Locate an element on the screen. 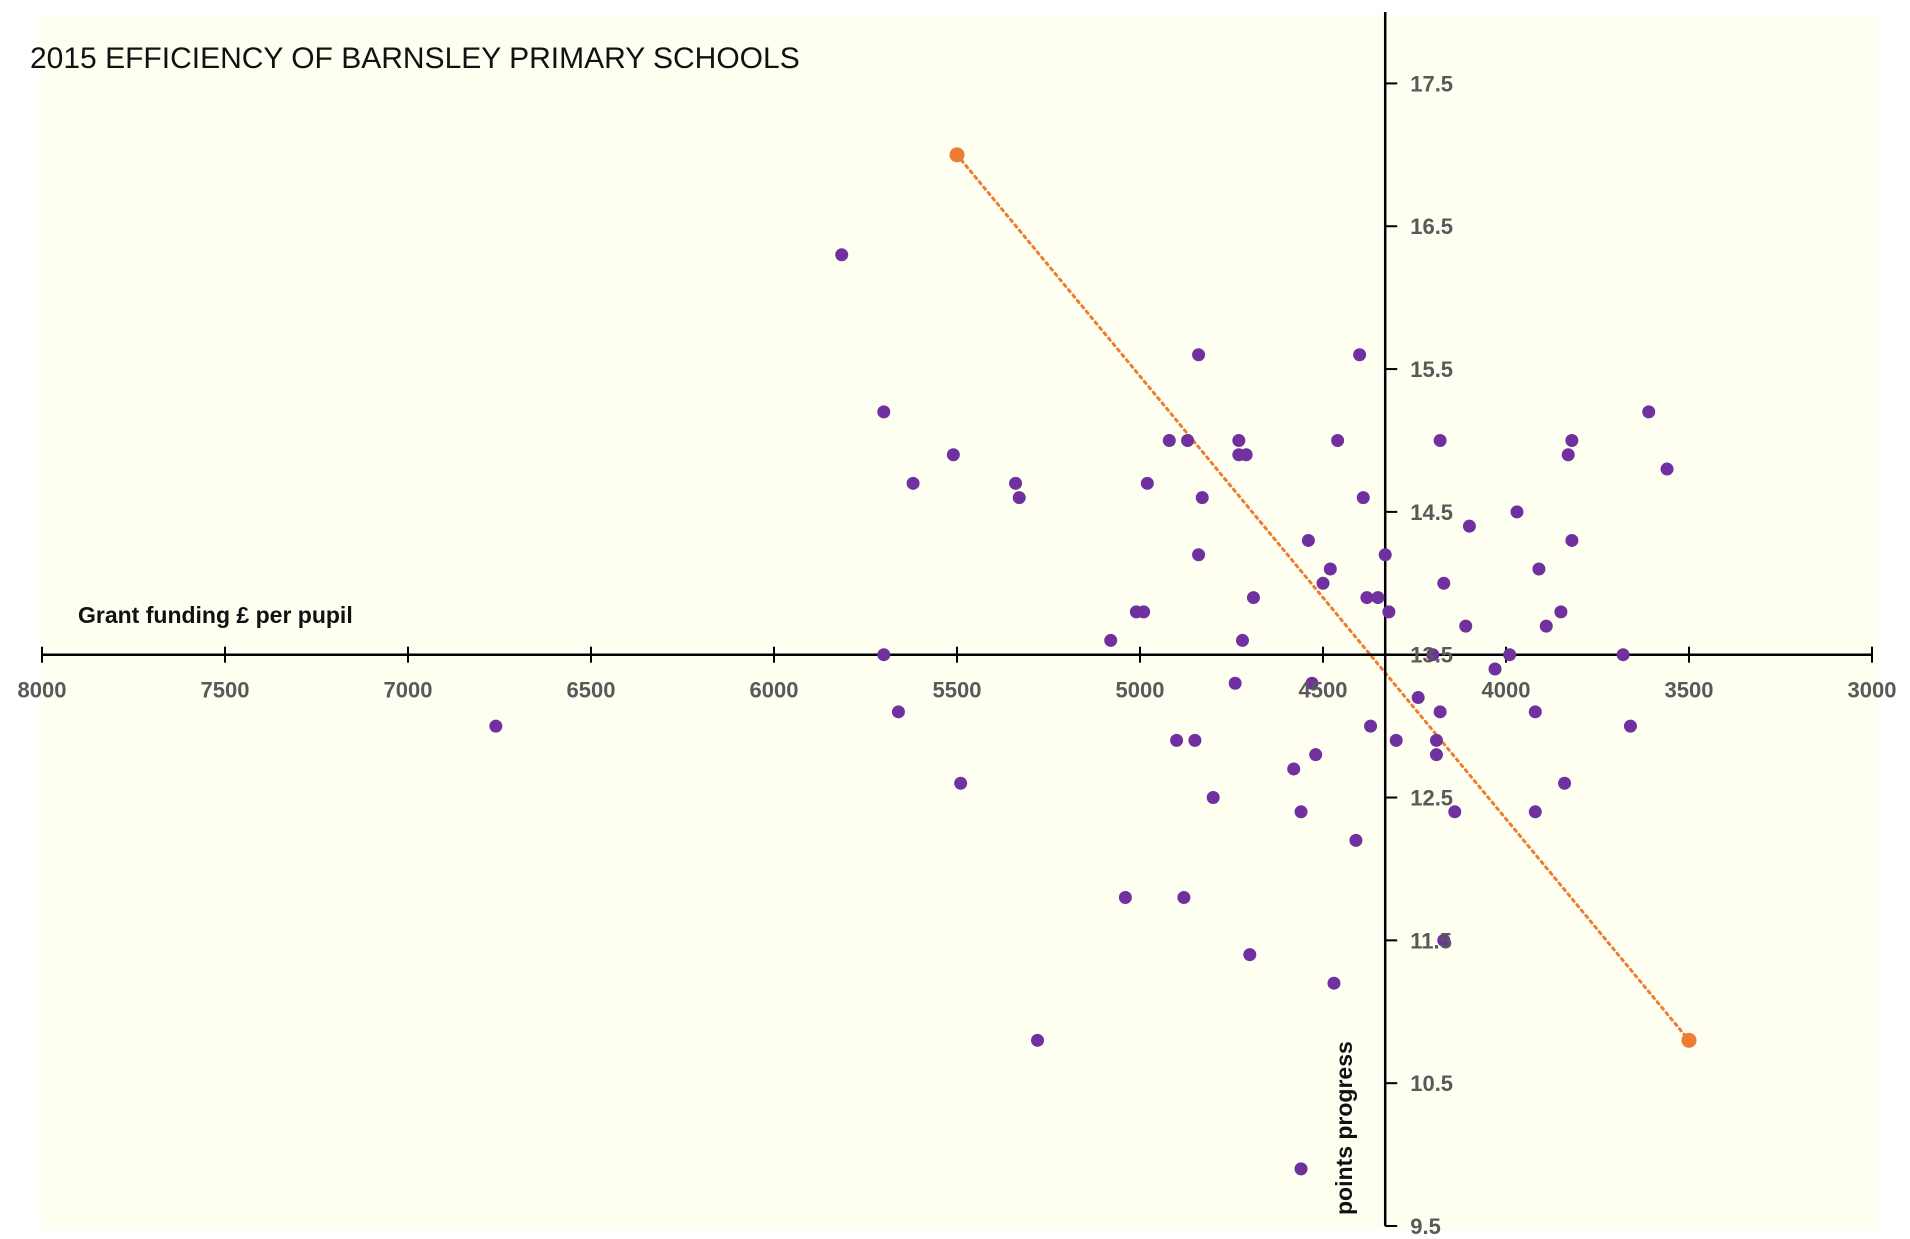 This screenshot has height=1239, width=1910. y-tick-label: 9.5 is located at coordinates (1425, 1226).